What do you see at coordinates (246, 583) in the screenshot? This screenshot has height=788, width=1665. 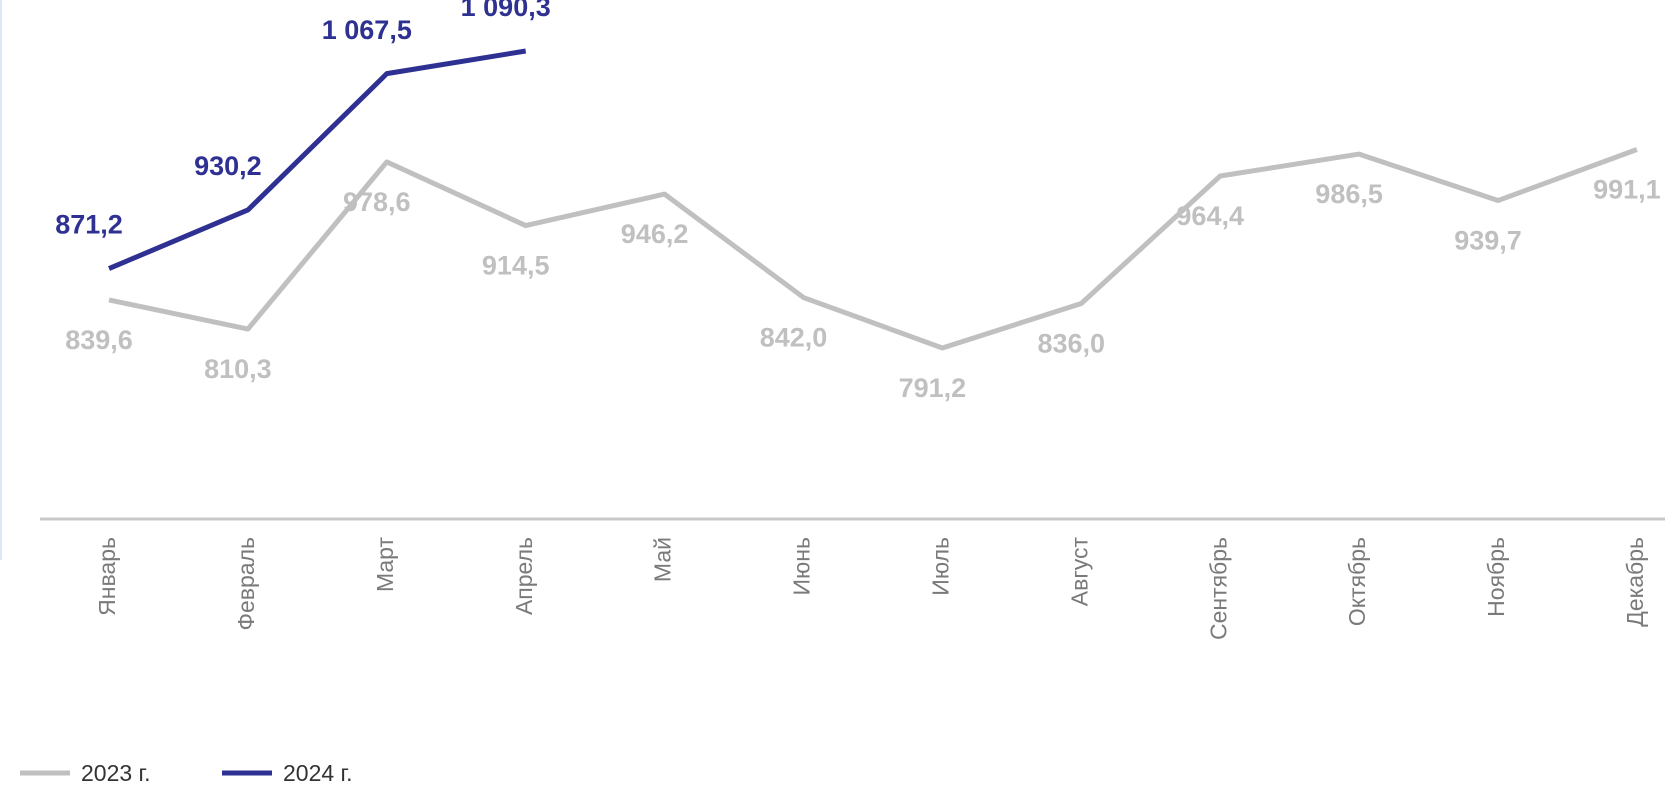 I see `x-tick-label: Февраль` at bounding box center [246, 583].